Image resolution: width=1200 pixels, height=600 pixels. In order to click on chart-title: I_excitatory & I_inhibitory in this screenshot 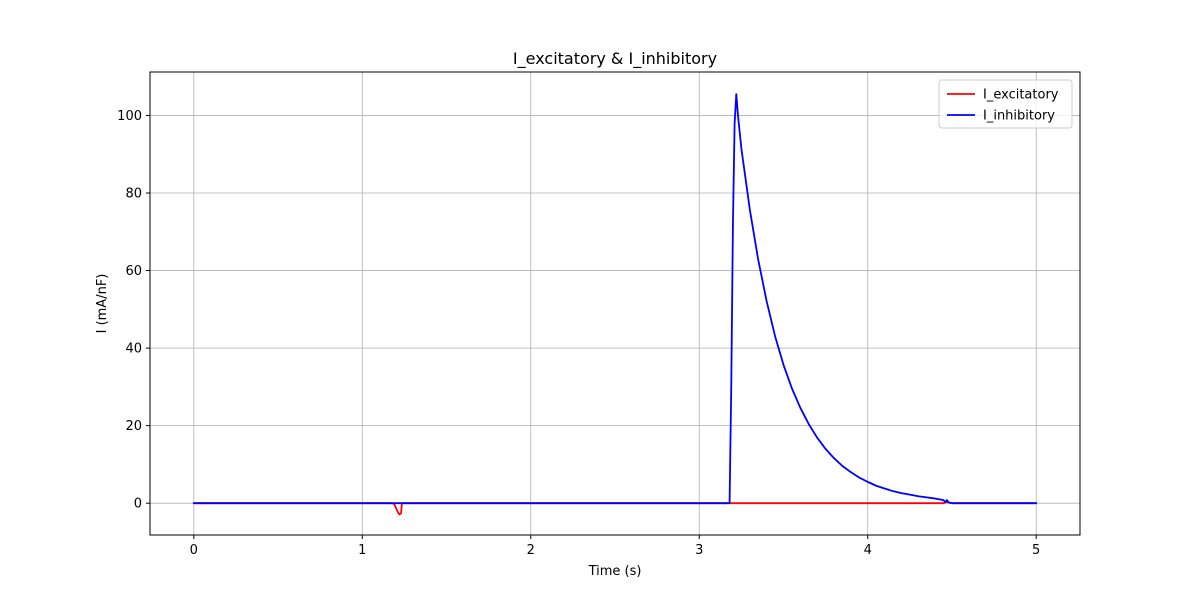, I will do `click(615, 59)`.